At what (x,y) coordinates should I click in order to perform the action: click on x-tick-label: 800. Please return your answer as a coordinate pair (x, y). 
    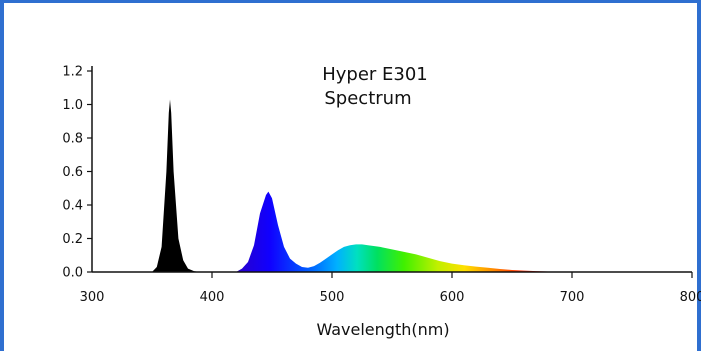
    Looking at the image, I should click on (690, 297).